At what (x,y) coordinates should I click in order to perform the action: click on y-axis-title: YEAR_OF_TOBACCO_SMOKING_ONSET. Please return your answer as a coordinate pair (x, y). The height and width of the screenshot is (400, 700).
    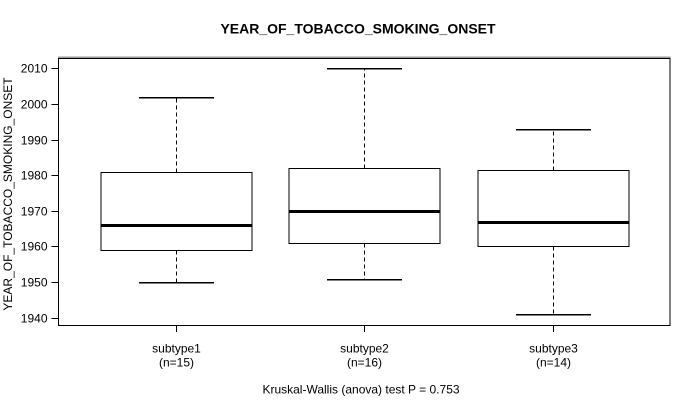
    Looking at the image, I should click on (8, 194).